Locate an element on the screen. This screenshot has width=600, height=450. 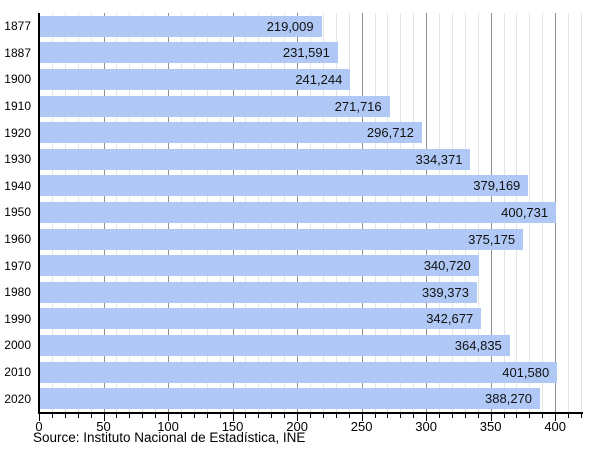
bar-value-label: 342,677 is located at coordinates (450, 319).